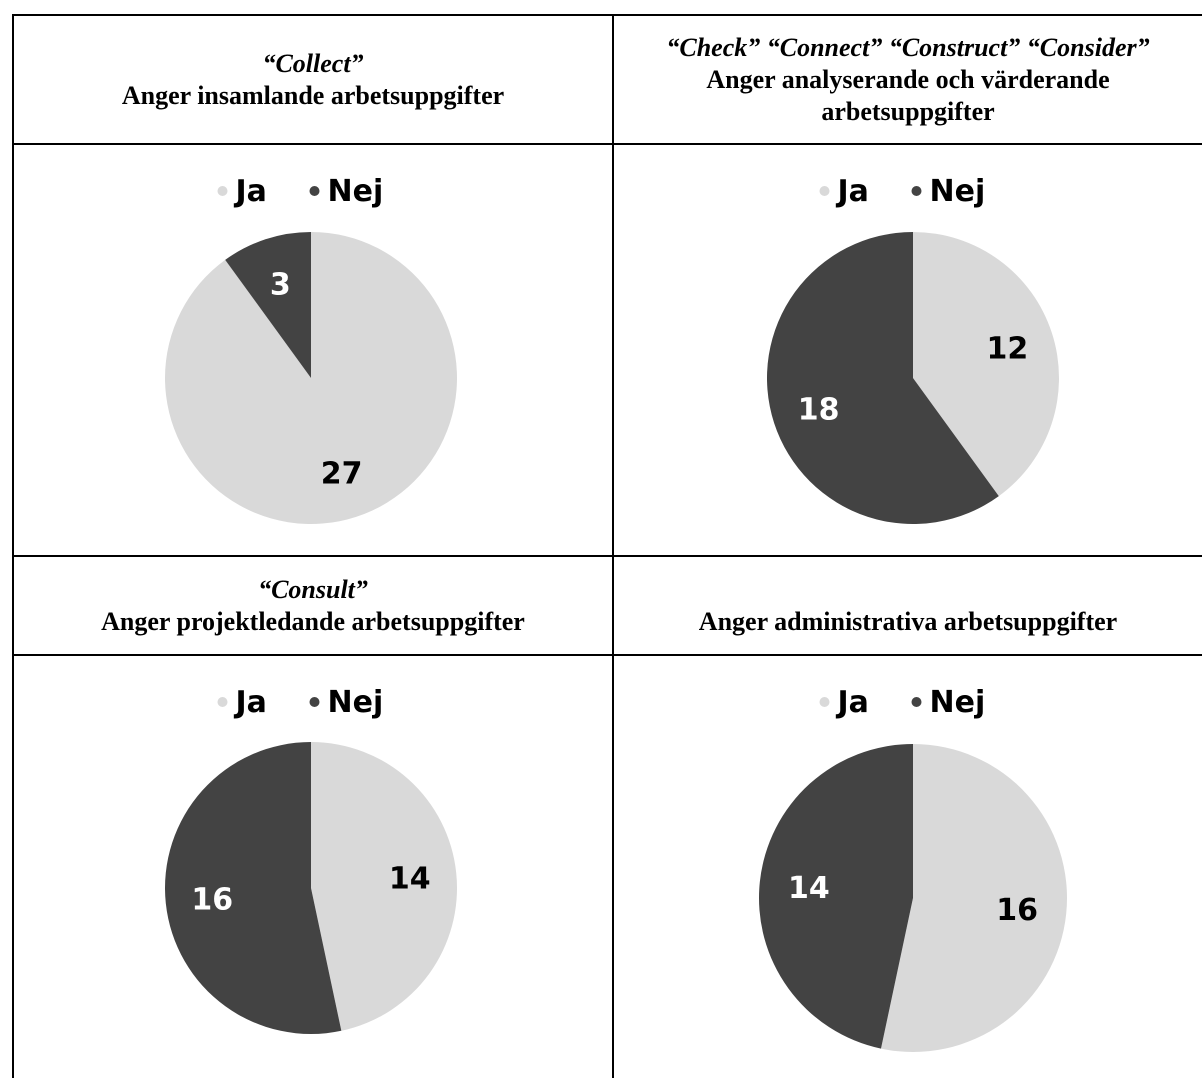 This screenshot has width=1202, height=1083. Describe the element at coordinates (313, 63) in the screenshot. I see `header-collect-italic: “Collect”` at that location.